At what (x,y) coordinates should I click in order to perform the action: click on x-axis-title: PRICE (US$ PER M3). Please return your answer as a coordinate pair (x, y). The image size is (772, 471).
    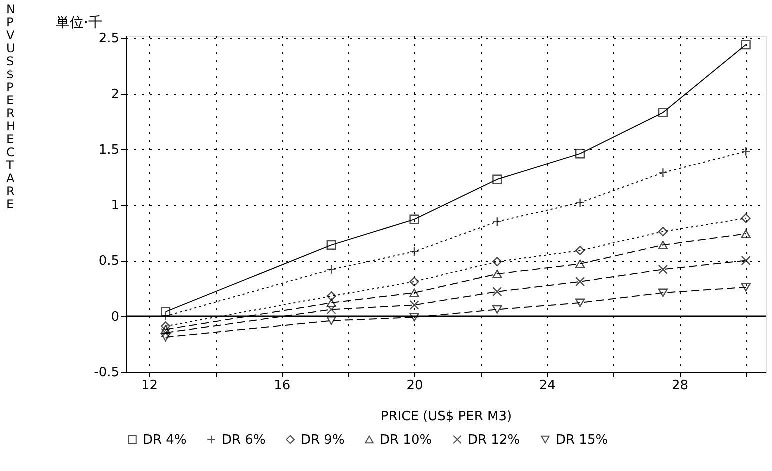
    Looking at the image, I should click on (446, 417).